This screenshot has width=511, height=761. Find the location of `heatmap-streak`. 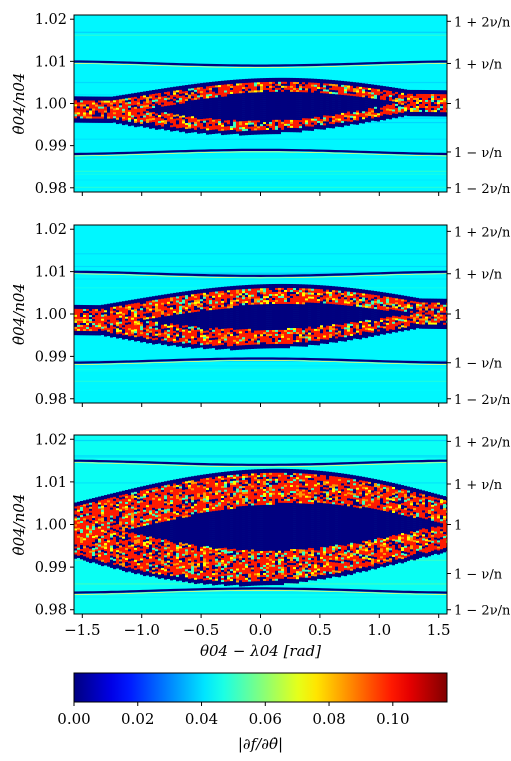

heatmap-streak is located at coordinates (260, 369).